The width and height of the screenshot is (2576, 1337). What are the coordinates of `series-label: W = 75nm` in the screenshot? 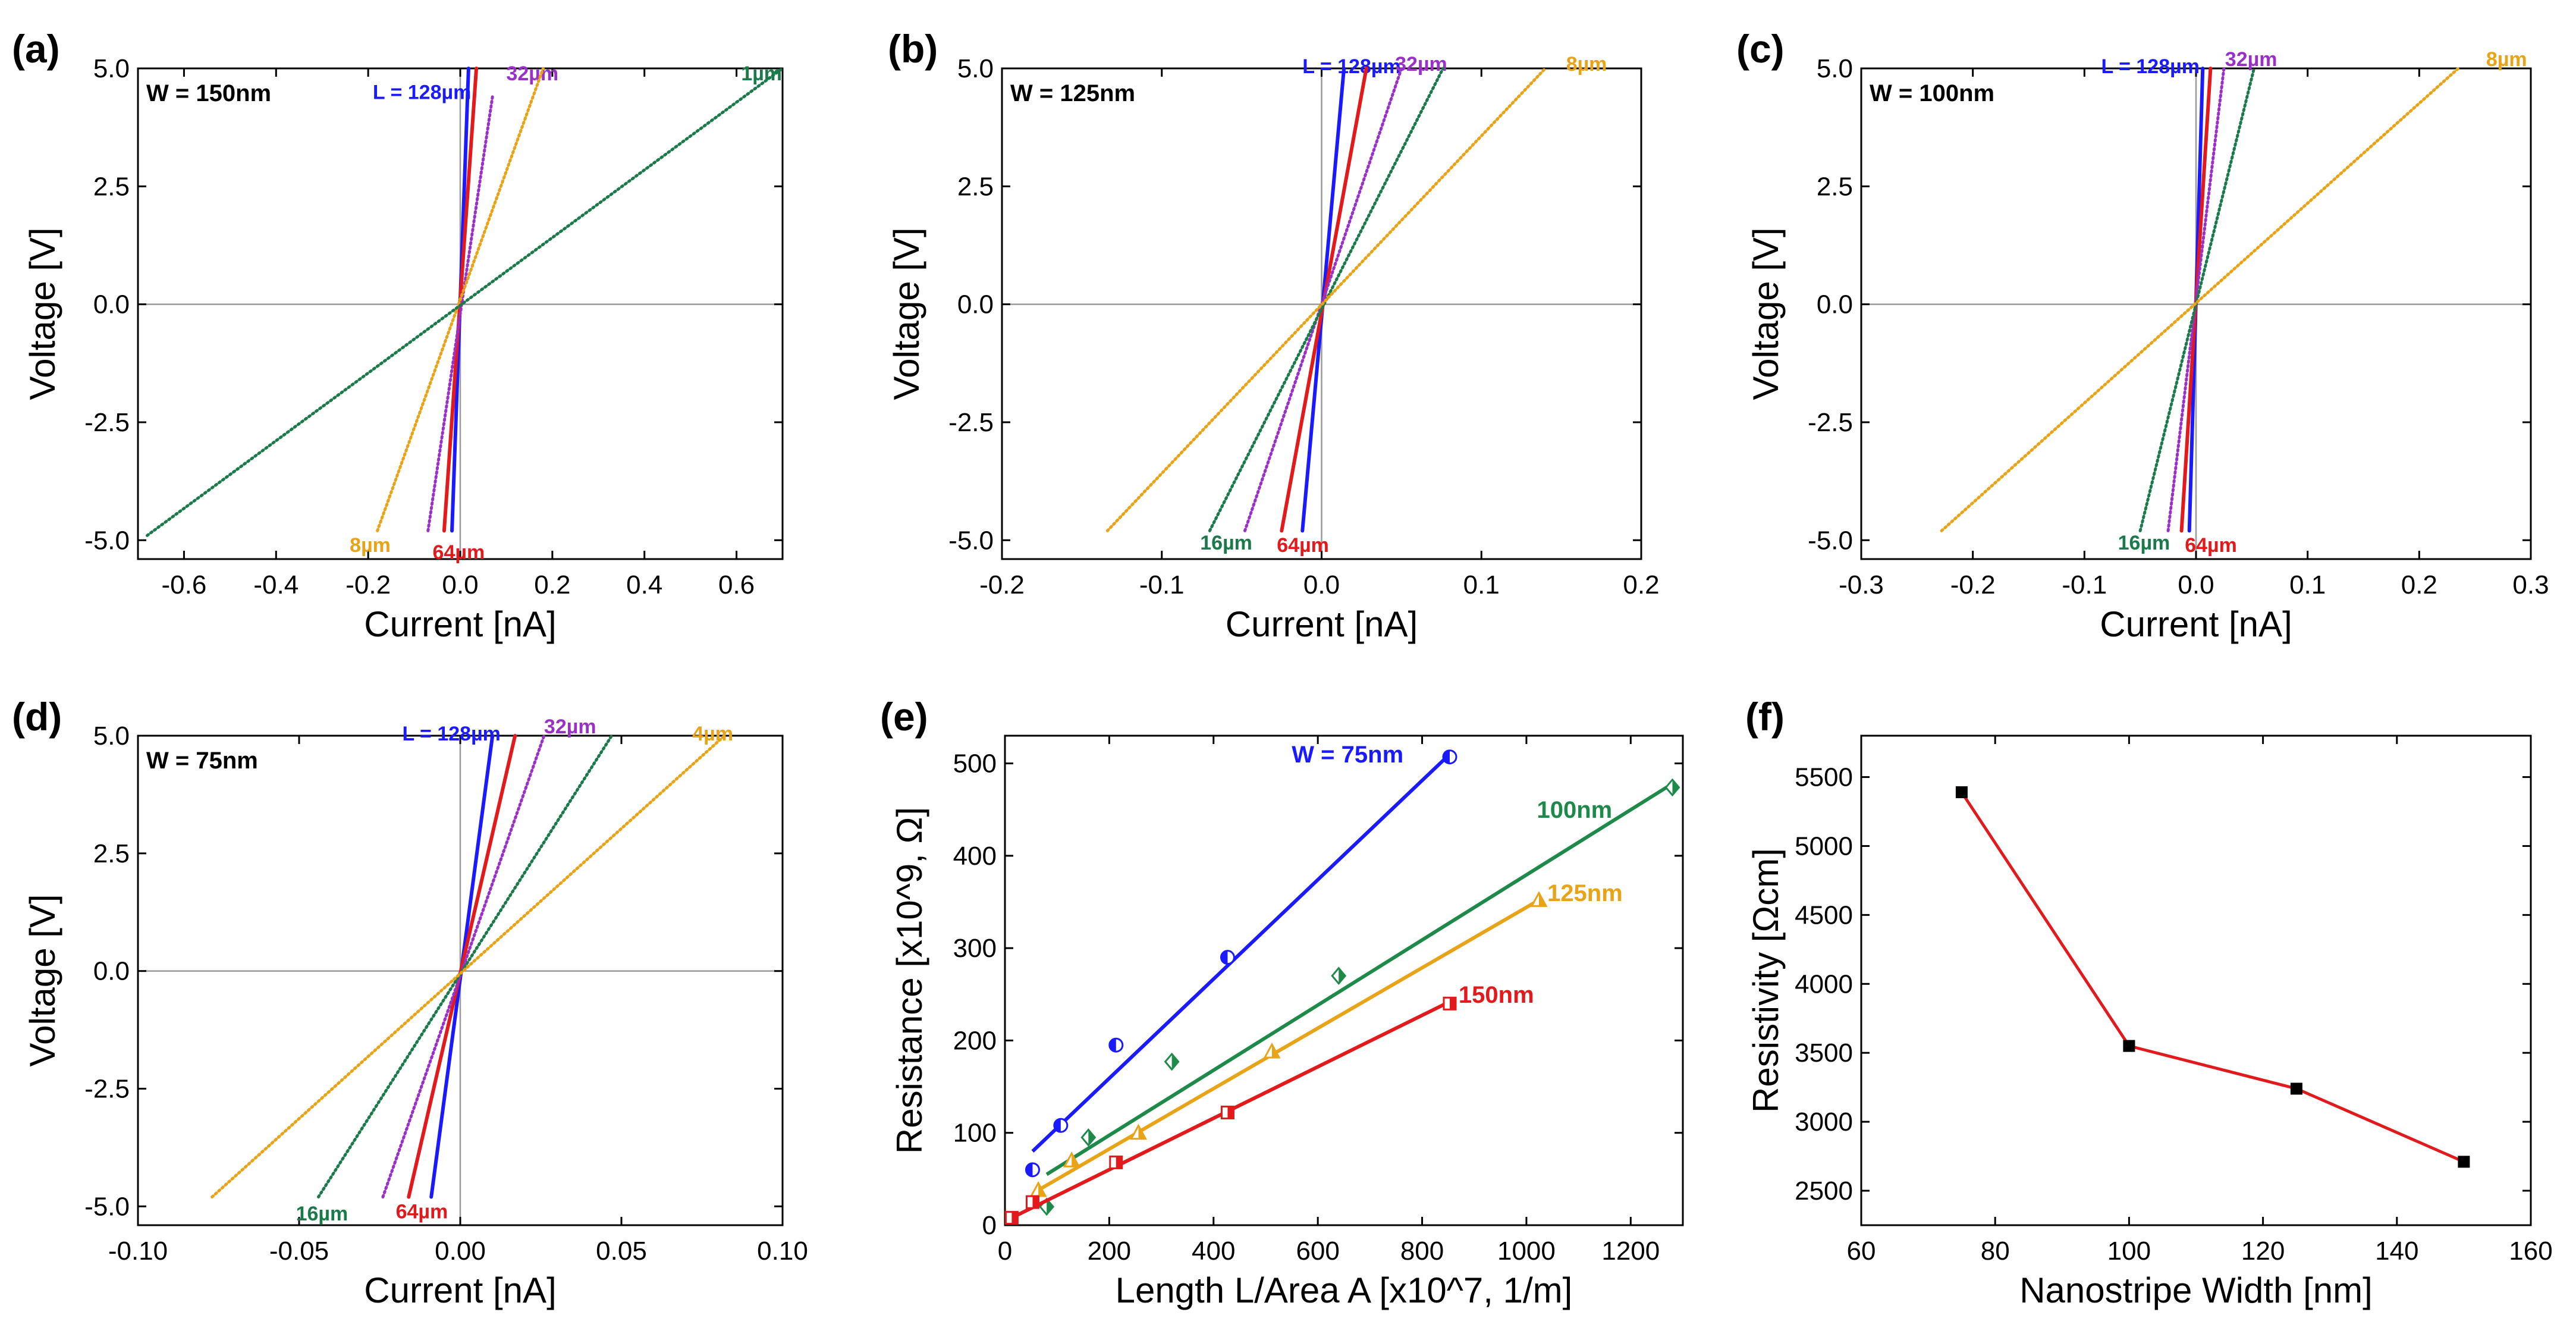 It's located at (1347, 755).